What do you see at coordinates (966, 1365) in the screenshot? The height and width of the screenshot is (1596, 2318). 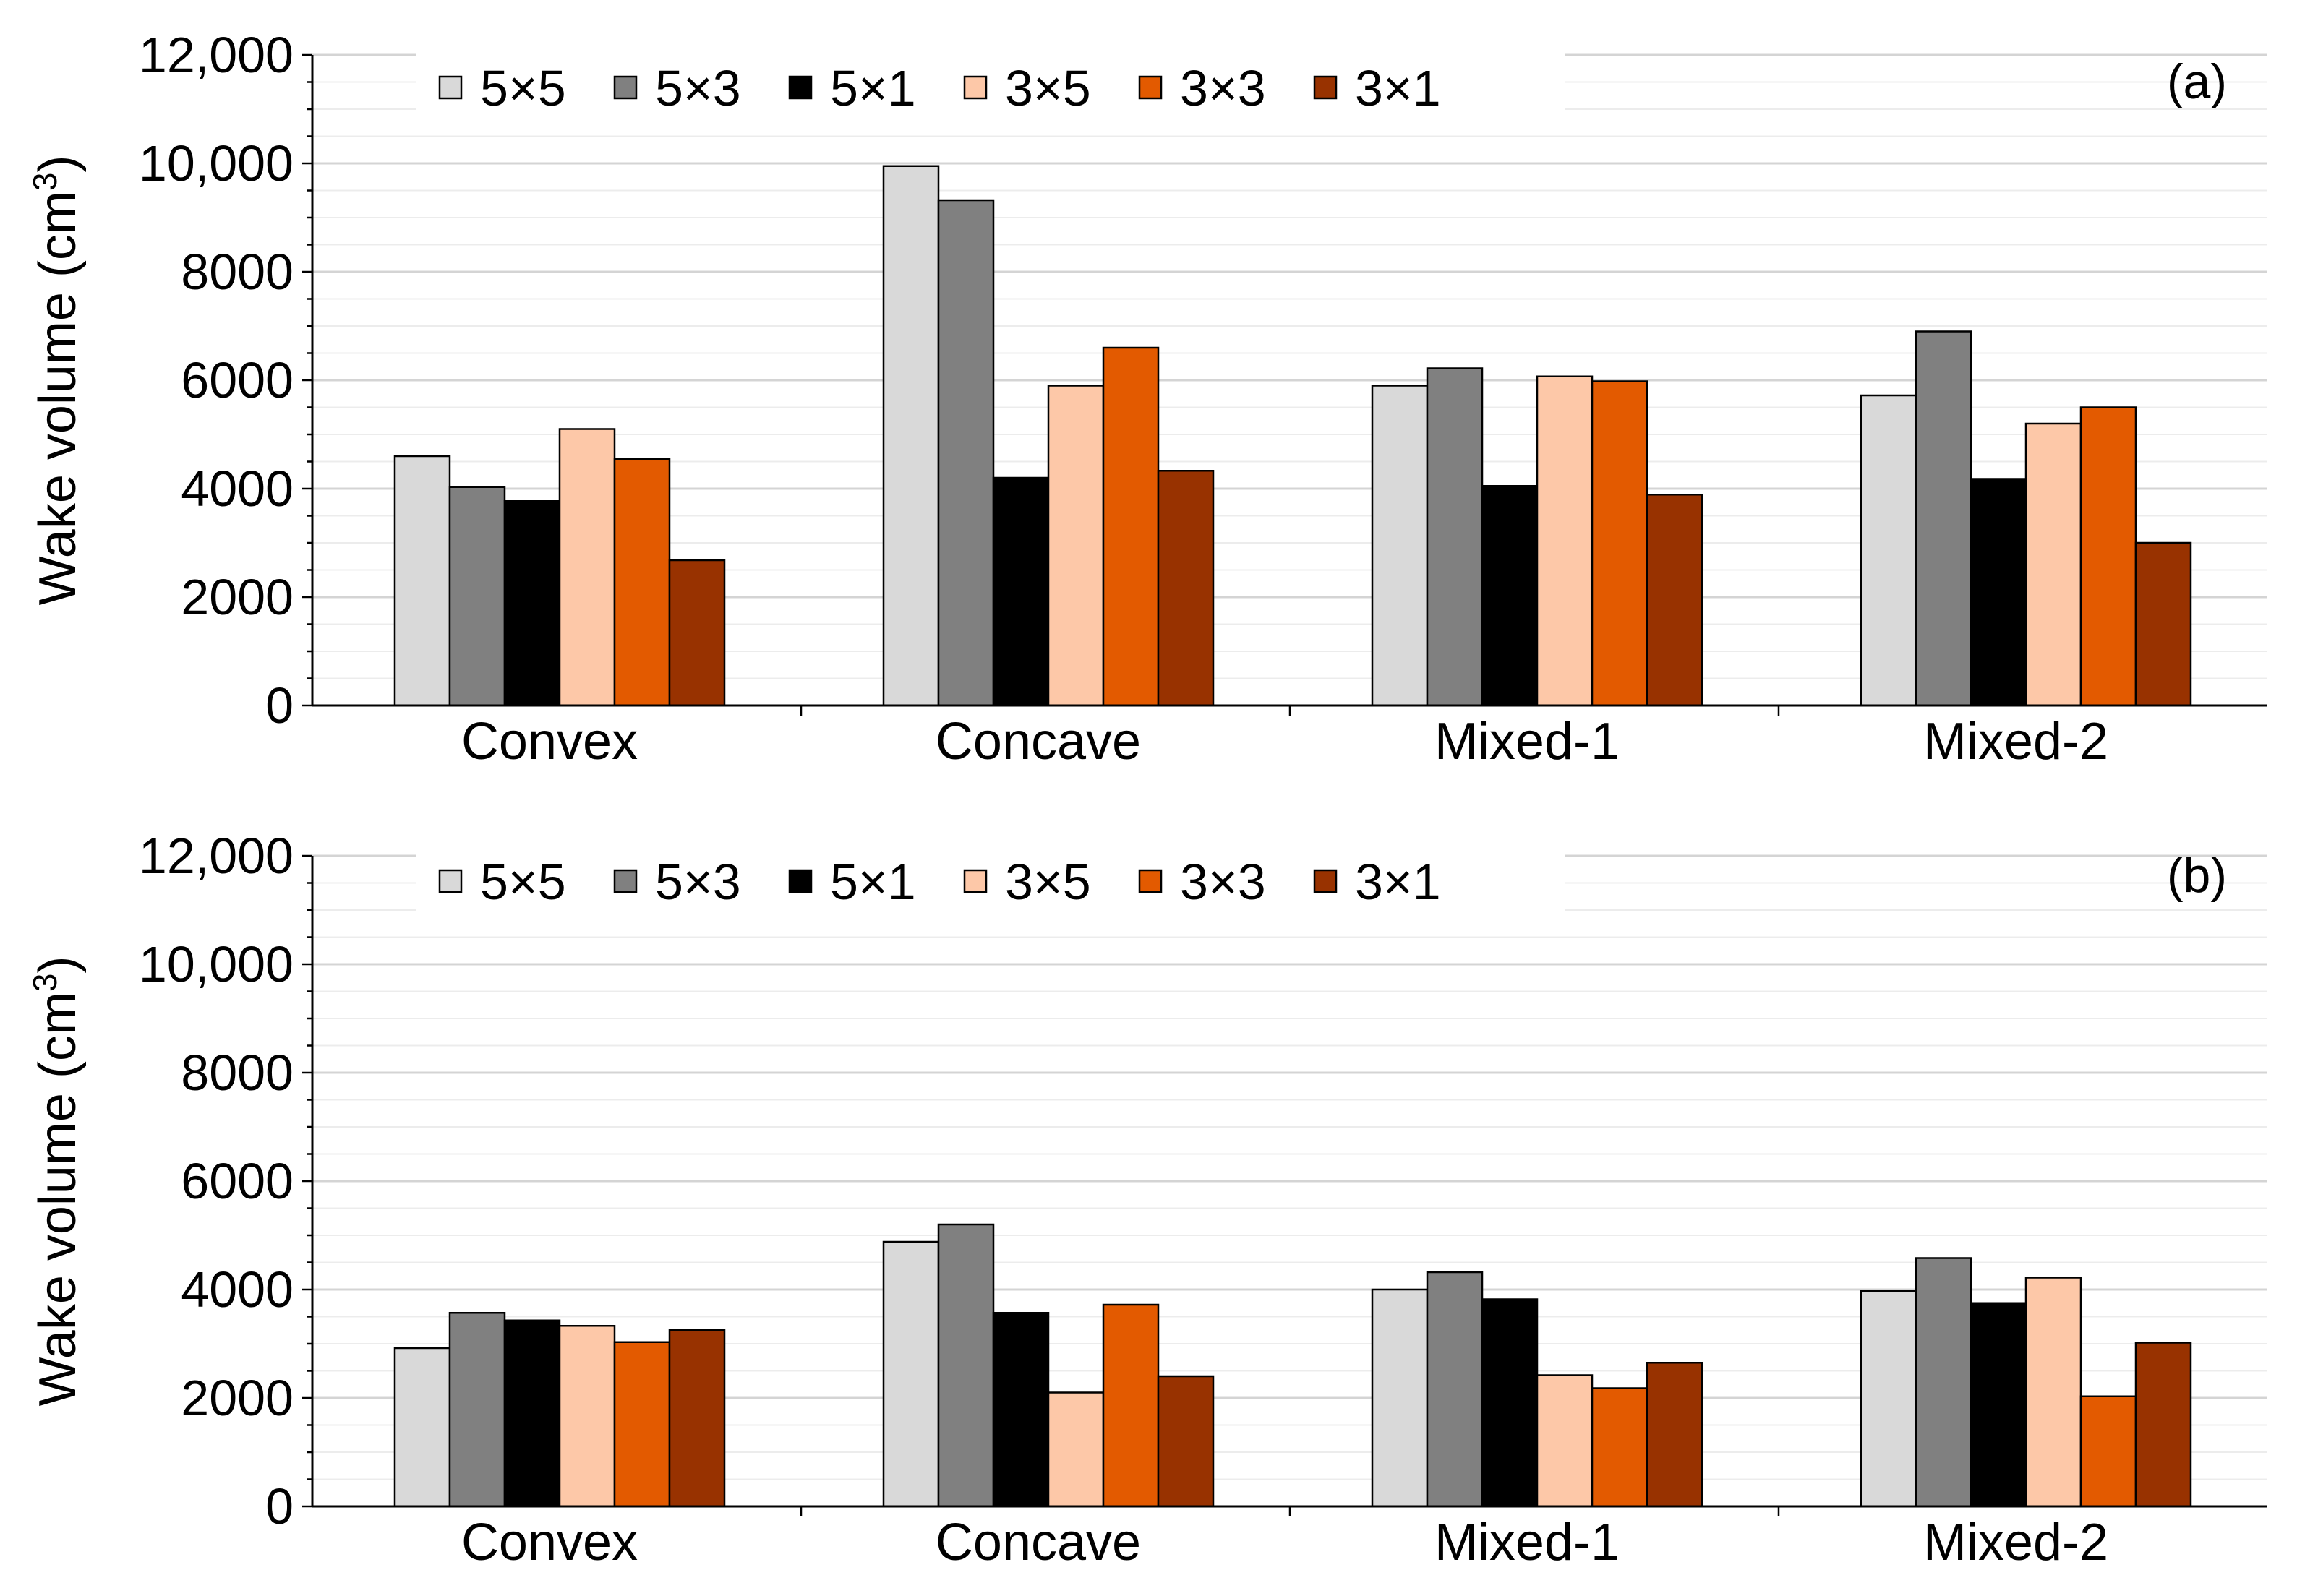 I see `bar-5x3-concave` at bounding box center [966, 1365].